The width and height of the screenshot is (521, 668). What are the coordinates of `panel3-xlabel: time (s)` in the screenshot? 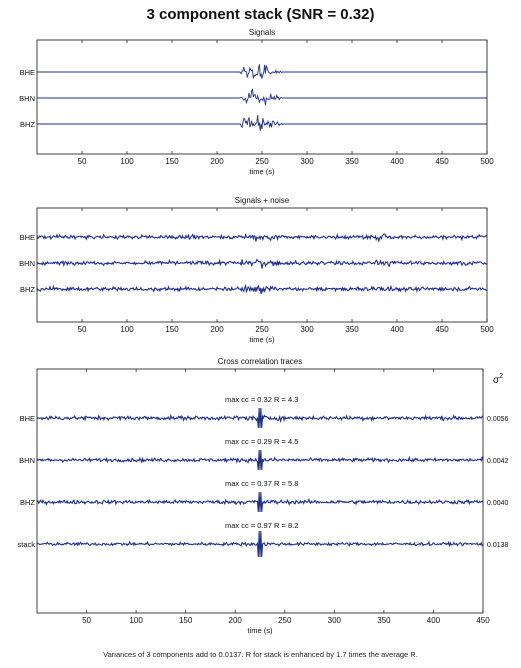 It's located at (261, 630).